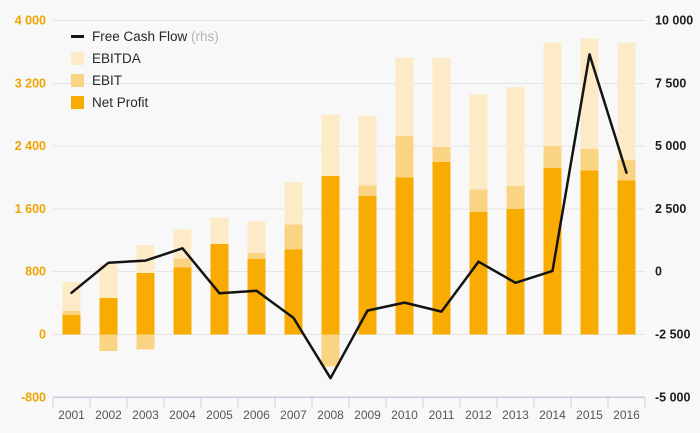  Describe the element at coordinates (626, 415) in the screenshot. I see `x-axis-year-label: 2016` at that location.